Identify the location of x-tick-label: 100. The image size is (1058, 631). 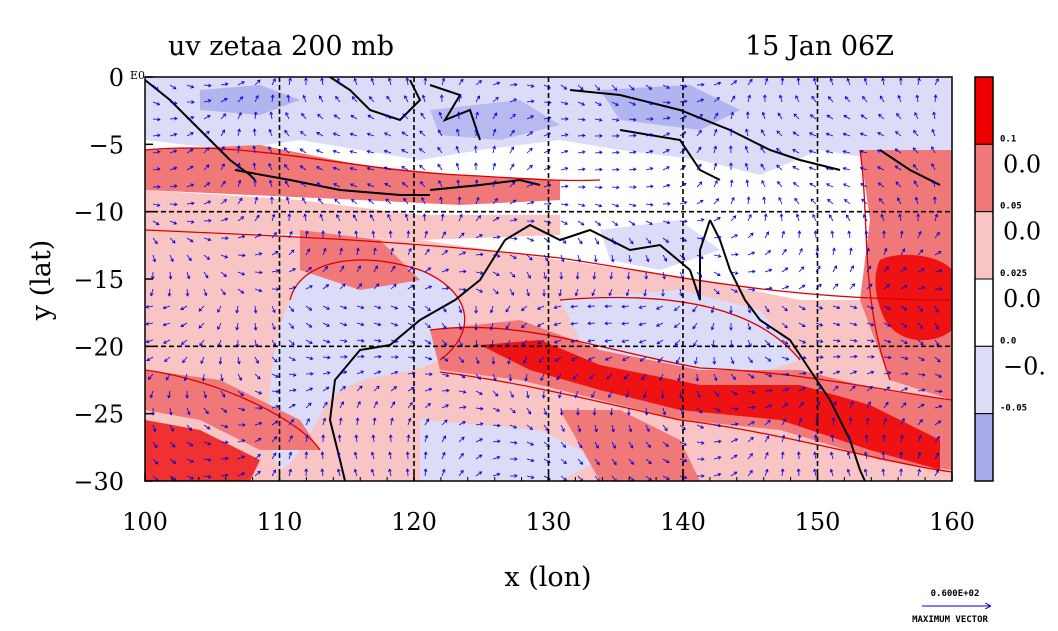
(145, 522).